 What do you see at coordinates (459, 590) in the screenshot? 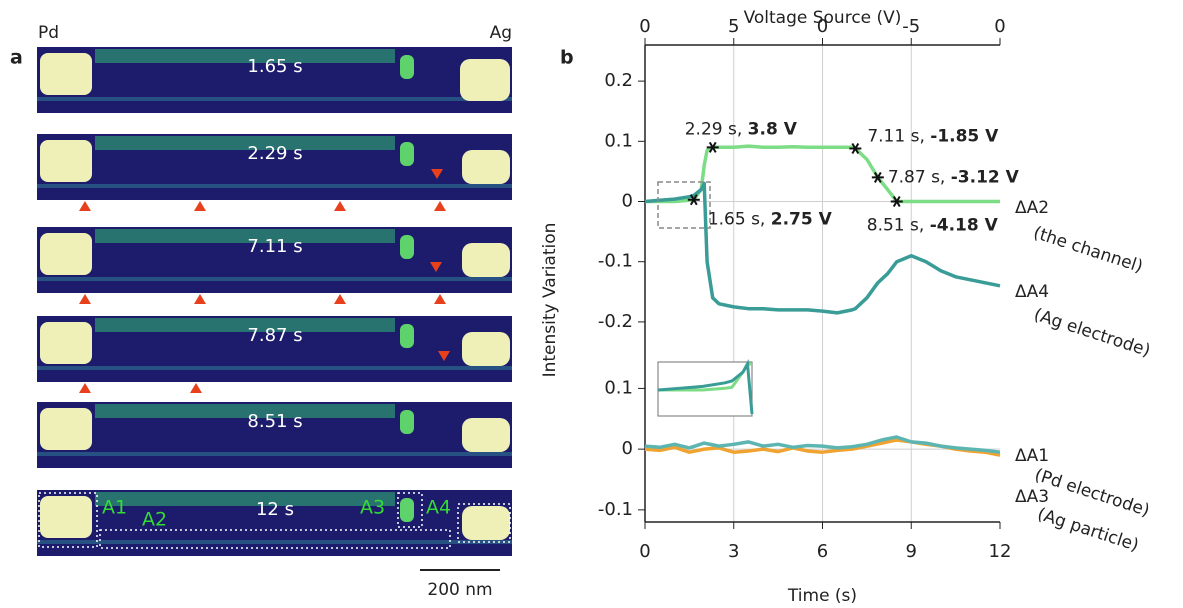
I see `scale-bar-label: 200 nm` at bounding box center [459, 590].